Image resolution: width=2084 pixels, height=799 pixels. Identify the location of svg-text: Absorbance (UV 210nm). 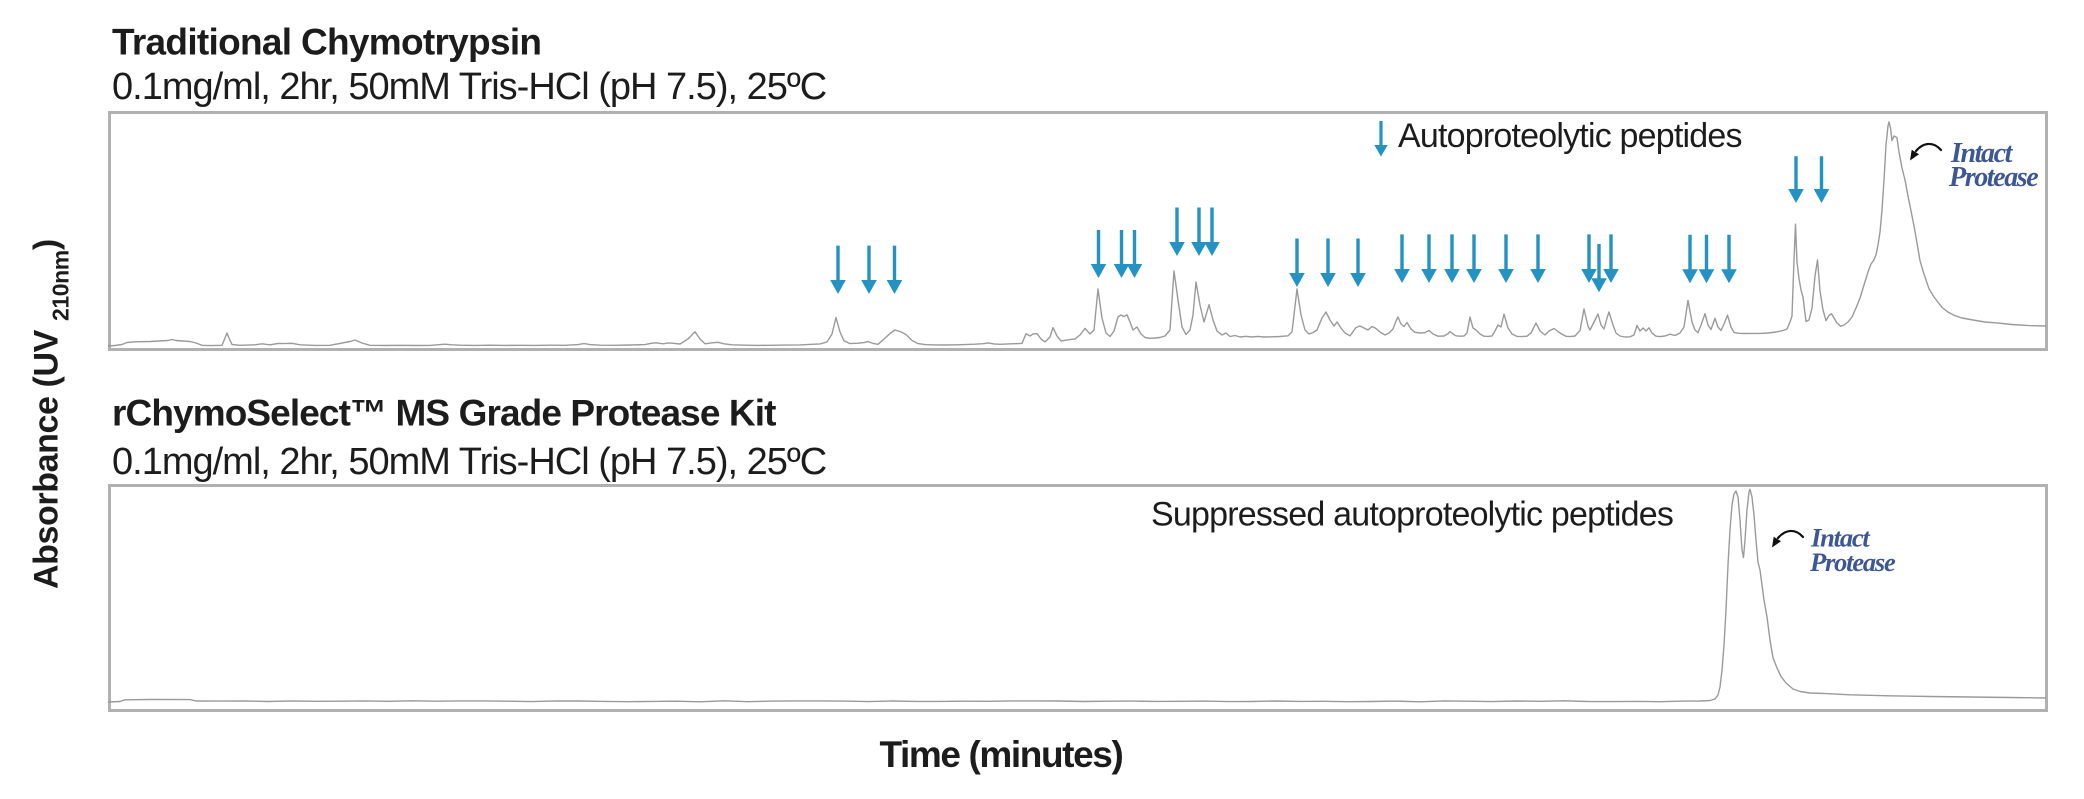
(51, 414).